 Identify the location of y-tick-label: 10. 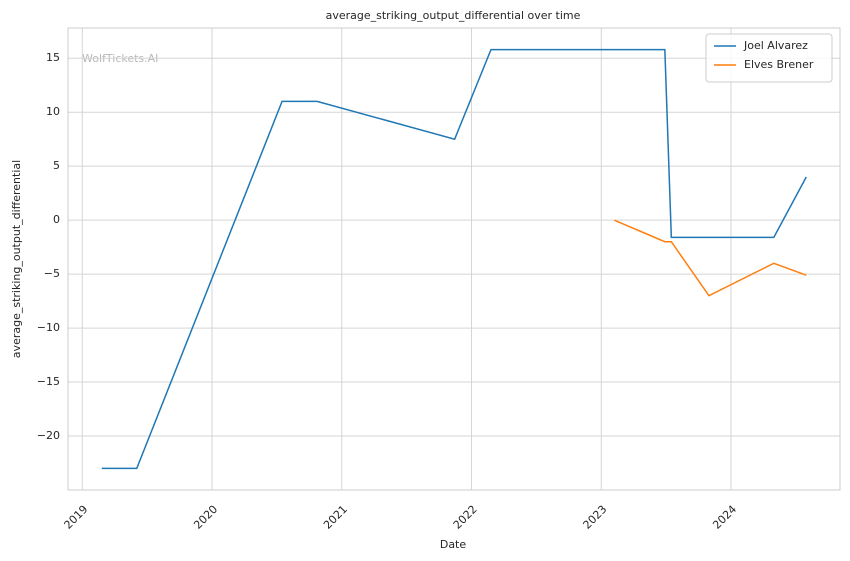
(53, 111).